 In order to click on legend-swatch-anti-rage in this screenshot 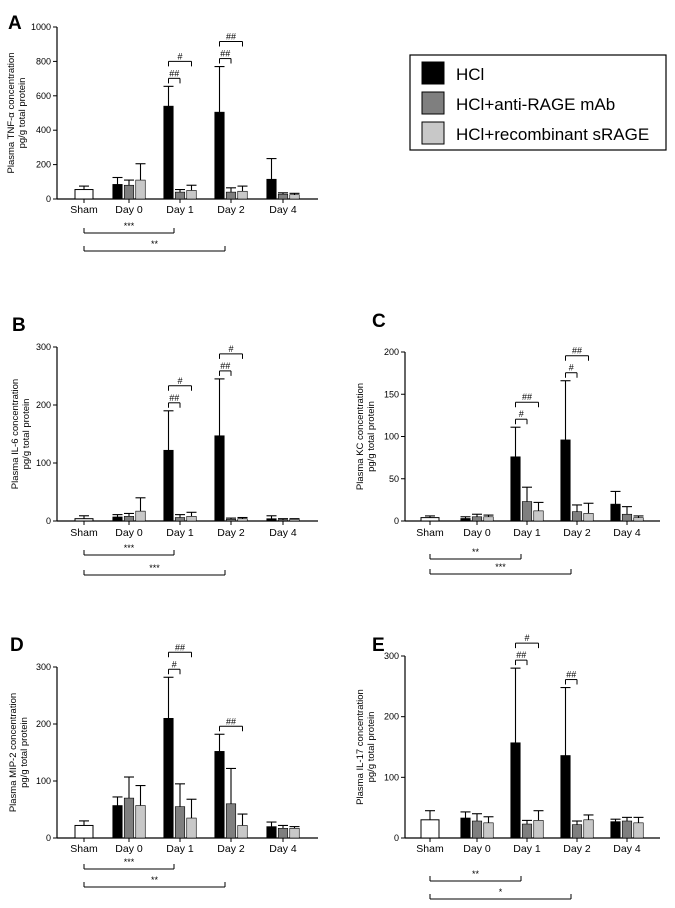, I will do `click(433, 103)`.